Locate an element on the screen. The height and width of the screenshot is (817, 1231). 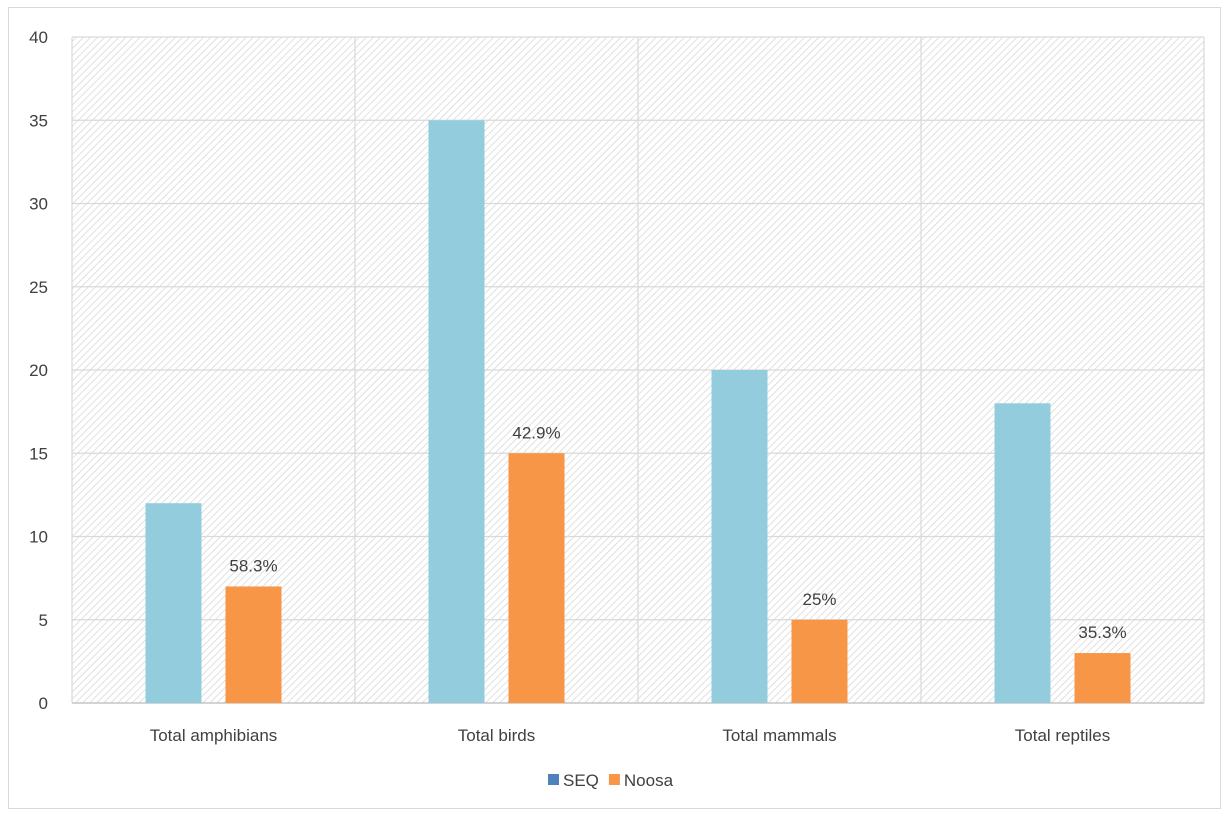
y-tick-label: 5 is located at coordinates (43, 620).